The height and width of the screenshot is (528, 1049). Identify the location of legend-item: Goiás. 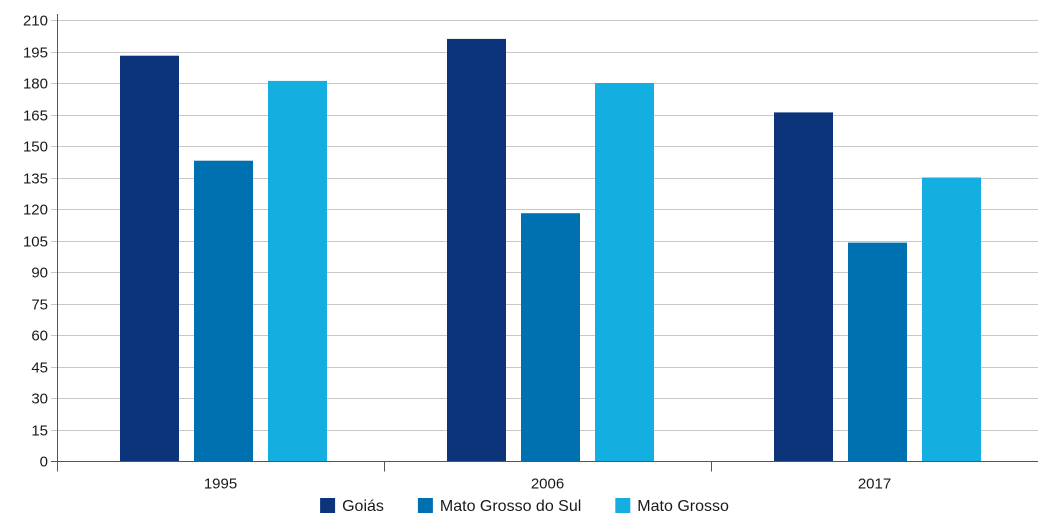
(352, 506).